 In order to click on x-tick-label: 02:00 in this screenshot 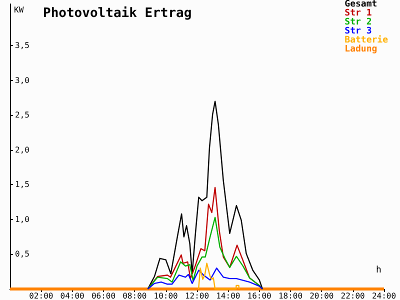, I will do `click(41, 296)`.